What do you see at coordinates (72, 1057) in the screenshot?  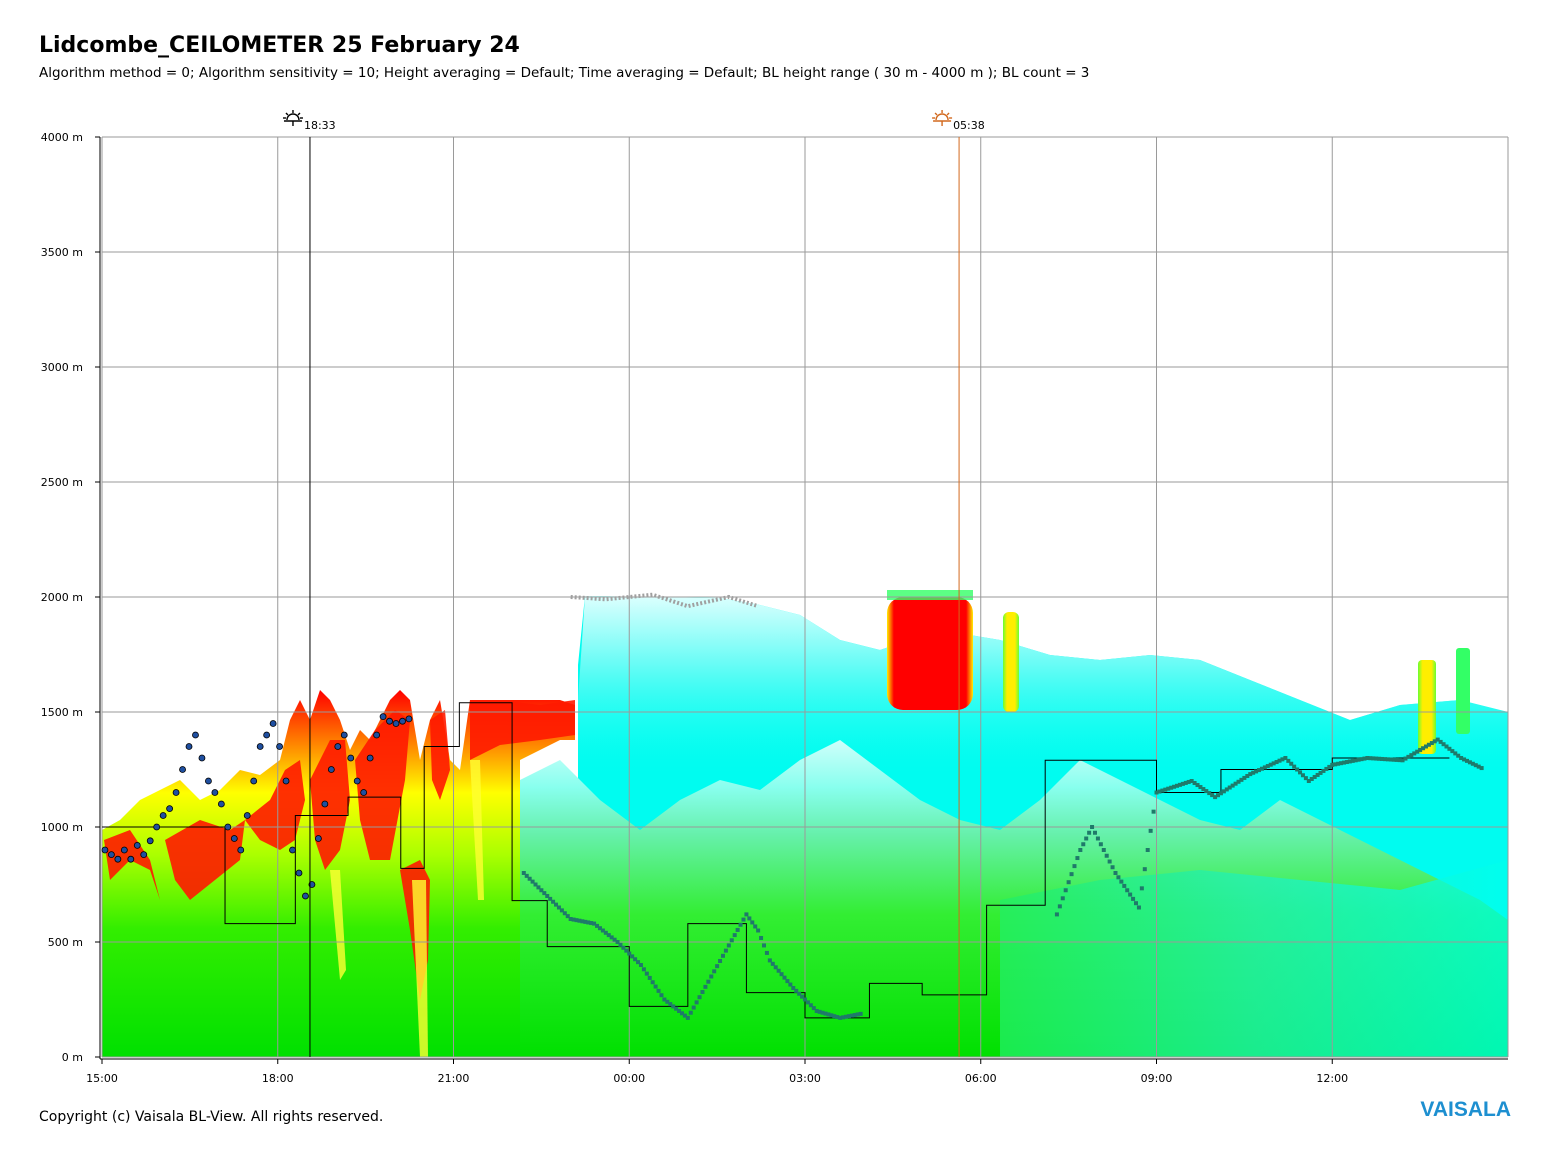 I see `y-tick-label: 0 m` at bounding box center [72, 1057].